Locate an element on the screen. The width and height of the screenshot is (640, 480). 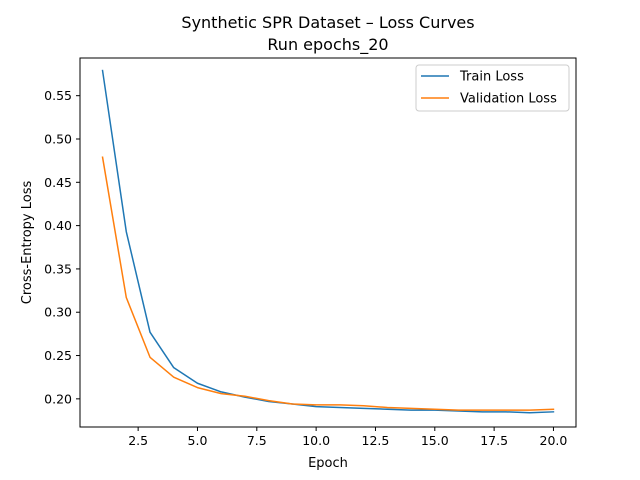
x-axis: 2.5 5.0 7.5 10.0 12.5 15.0 17.5 20.0 is located at coordinates (347, 437).